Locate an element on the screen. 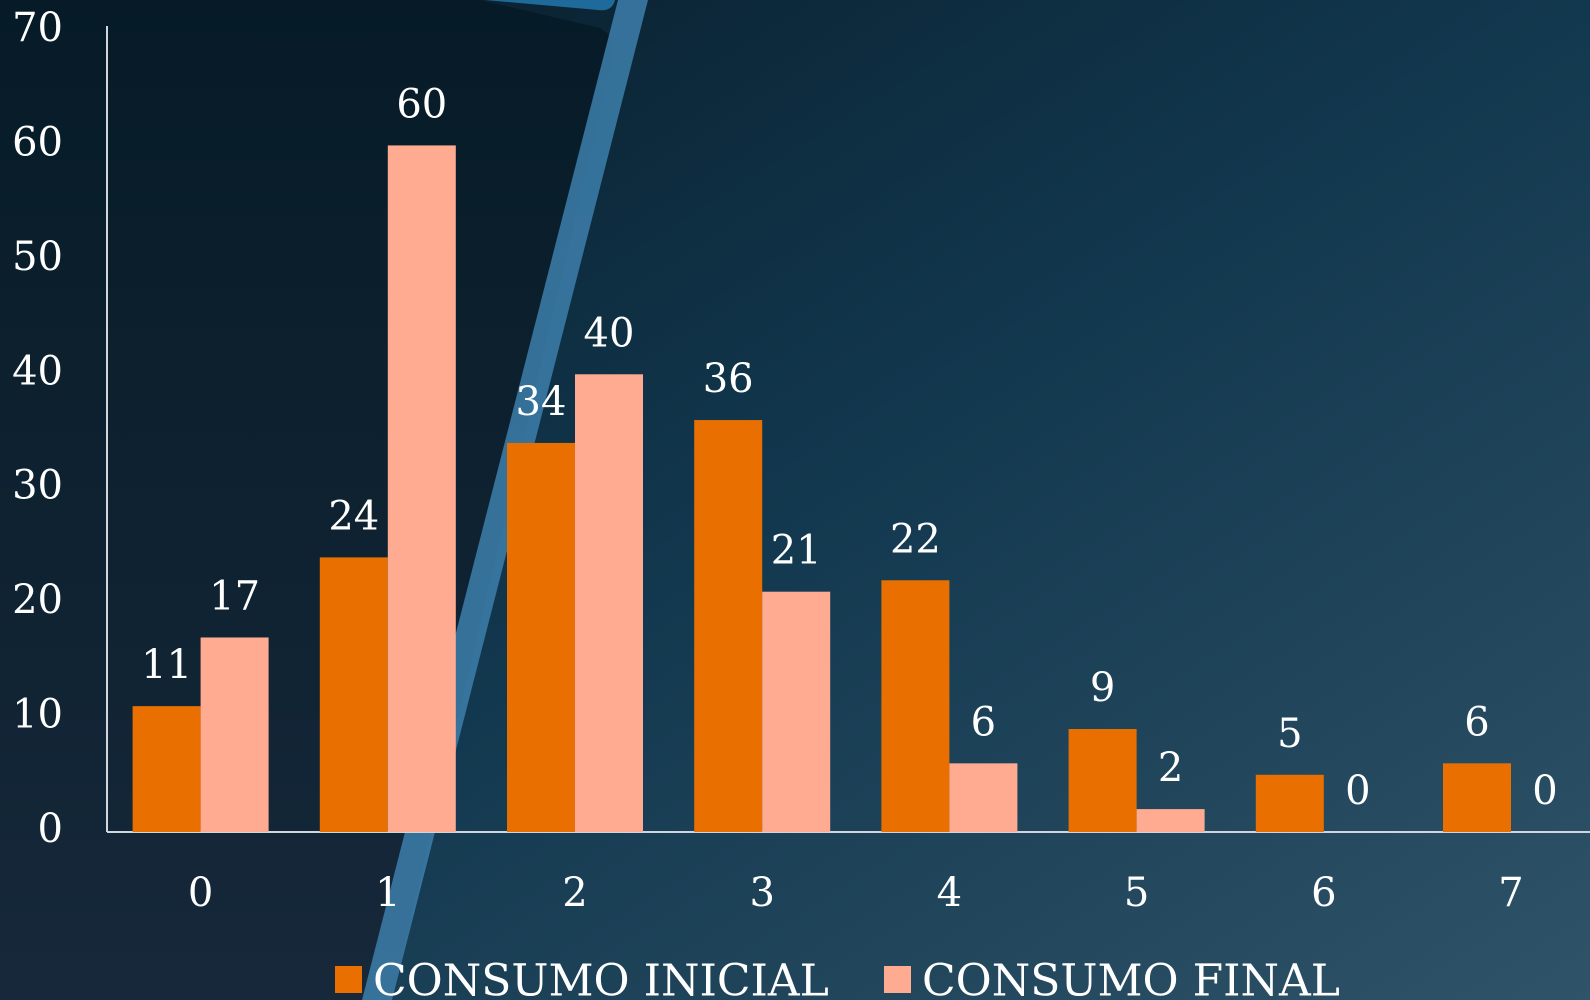  value-label: 5 is located at coordinates (1289, 734).